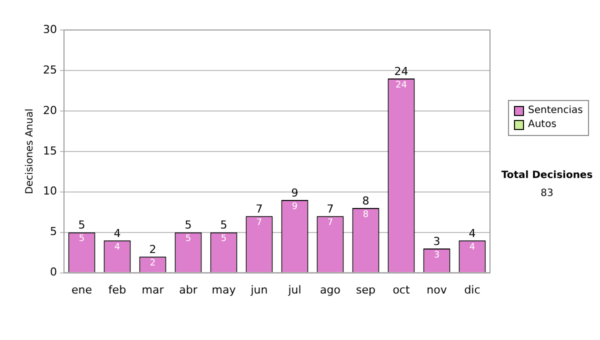 This screenshot has height=340, width=600. I want to click on y-tick-label: 15, so click(49, 151).